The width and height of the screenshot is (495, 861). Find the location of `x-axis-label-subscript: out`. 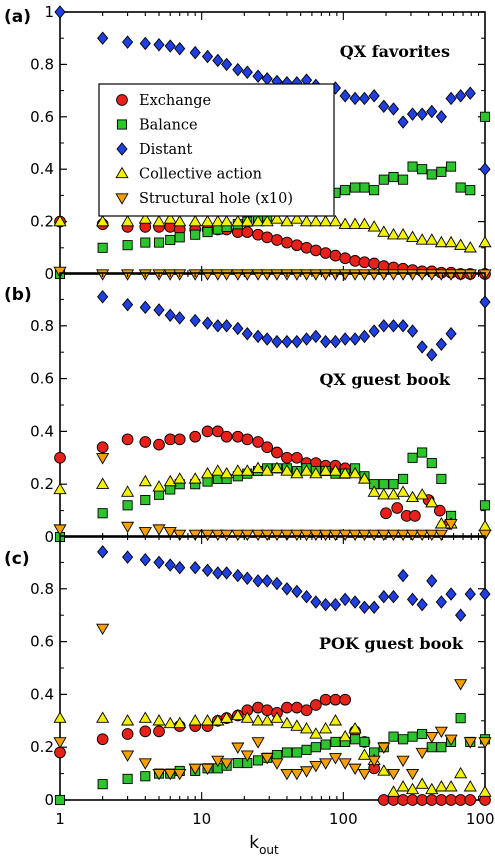

x-axis-label-subscript: out is located at coordinates (269, 850).